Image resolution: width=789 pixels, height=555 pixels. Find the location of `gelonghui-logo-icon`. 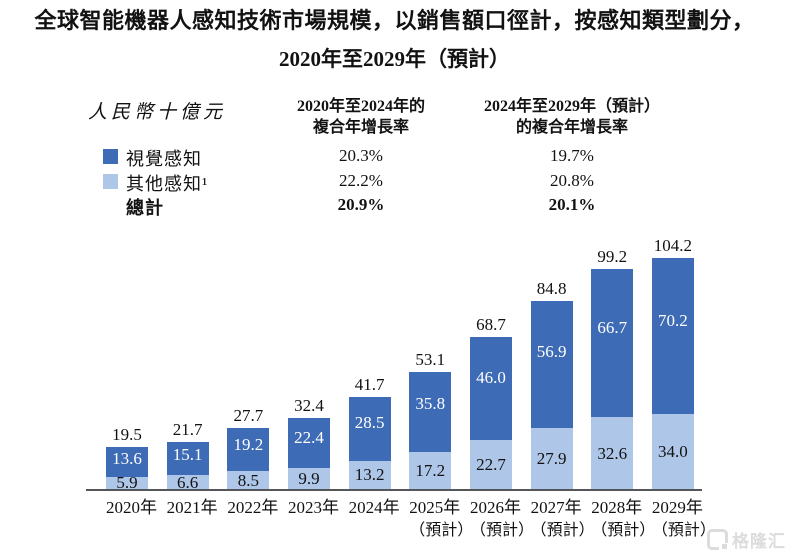

gelonghui-logo-icon is located at coordinates (717, 539).